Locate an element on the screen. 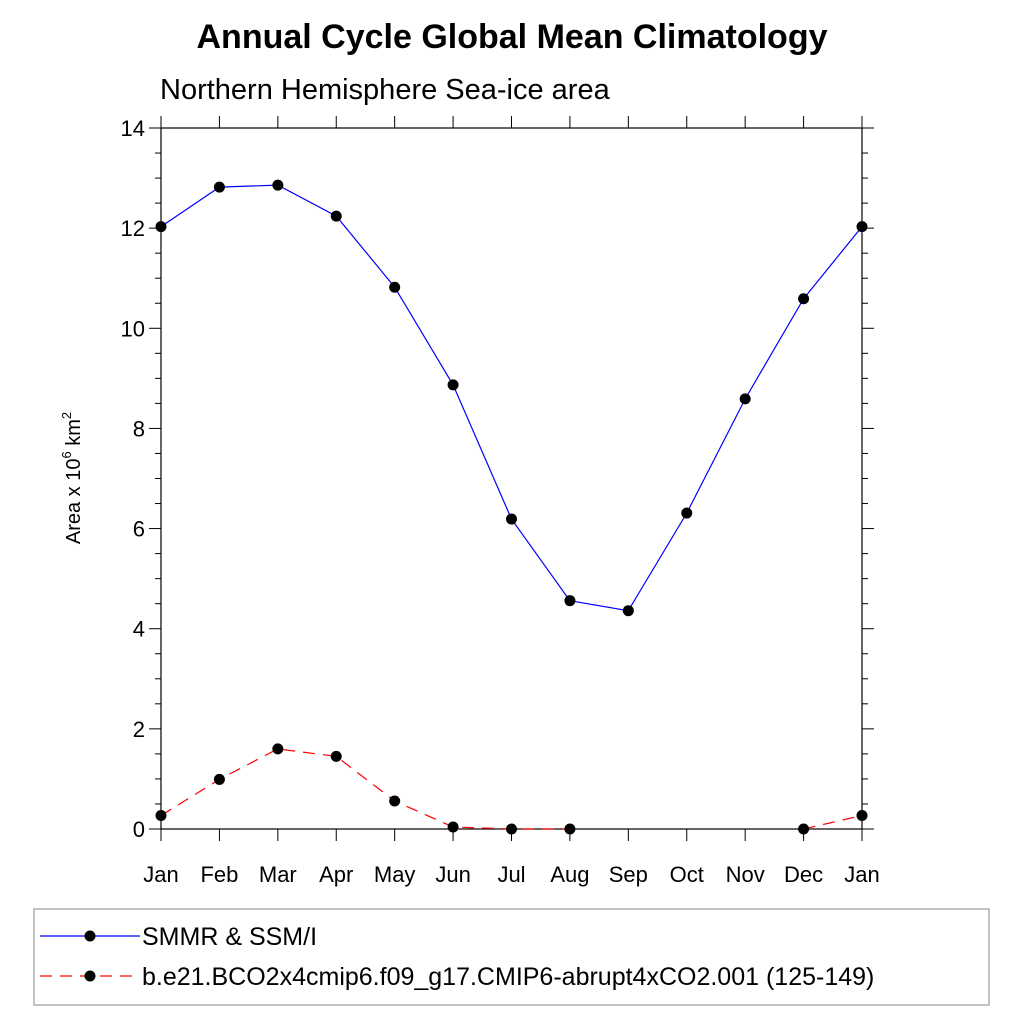 The image size is (1024, 1024). y-axis-label-unit: km is located at coordinates (74, 435).